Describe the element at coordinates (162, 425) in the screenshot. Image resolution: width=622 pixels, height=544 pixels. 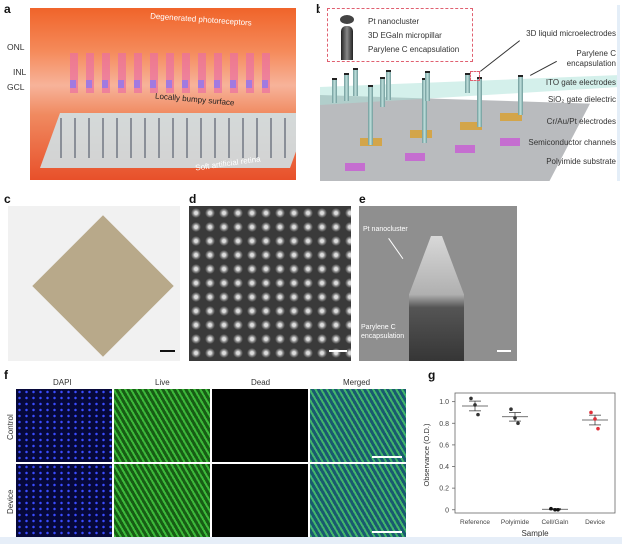
I see `control-live-image` at that location.